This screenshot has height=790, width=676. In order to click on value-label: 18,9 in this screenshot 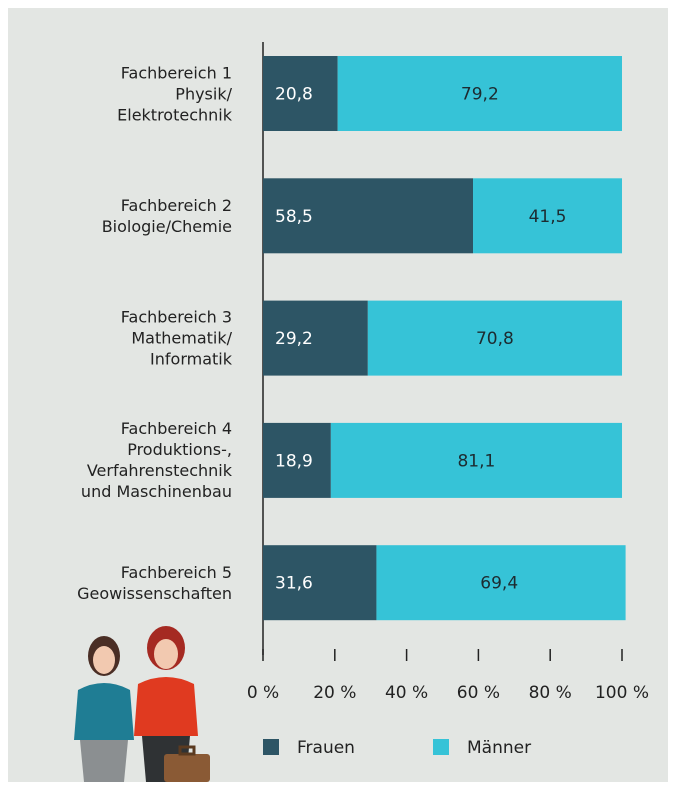, I will do `click(294, 461)`.